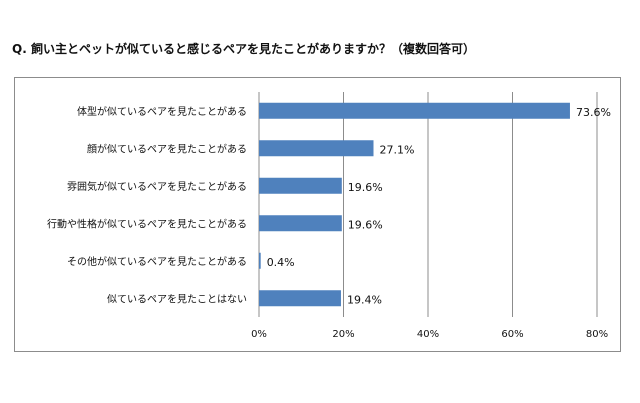 Image resolution: width=640 pixels, height=403 pixels. What do you see at coordinates (162, 111) in the screenshot?
I see `category-label: 体型が似ているペアを見たことがある` at bounding box center [162, 111].